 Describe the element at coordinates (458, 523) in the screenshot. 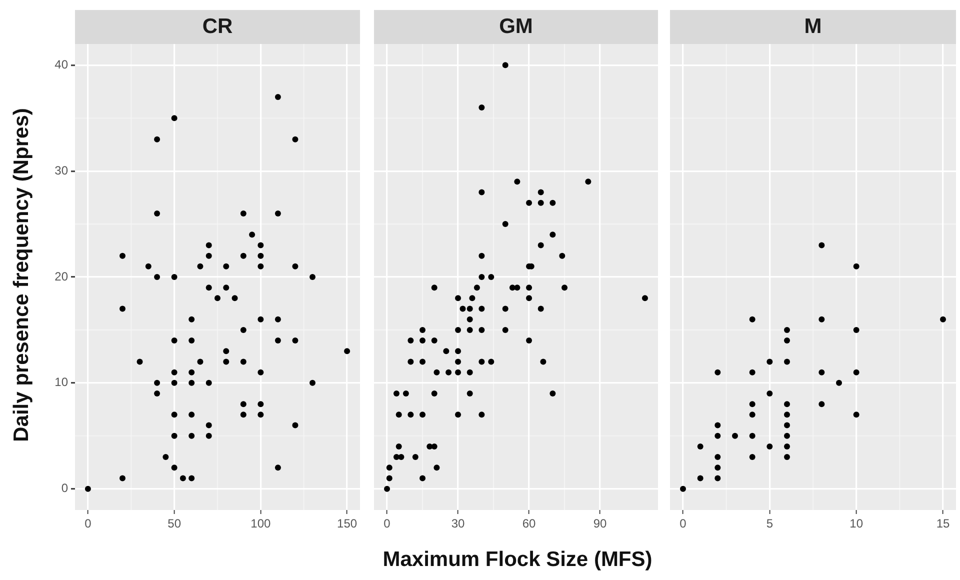

I see `x-tick-label: 30` at that location.